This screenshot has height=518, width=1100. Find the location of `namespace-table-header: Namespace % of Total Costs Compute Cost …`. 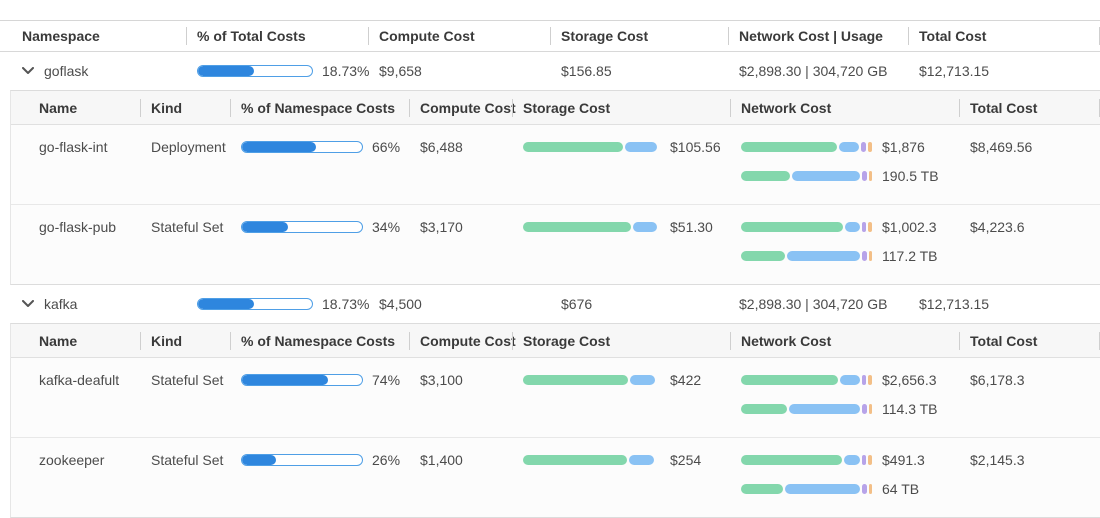

namespace-table-header: Namespace % of Total Costs Compute Cost … is located at coordinates (550, 36).